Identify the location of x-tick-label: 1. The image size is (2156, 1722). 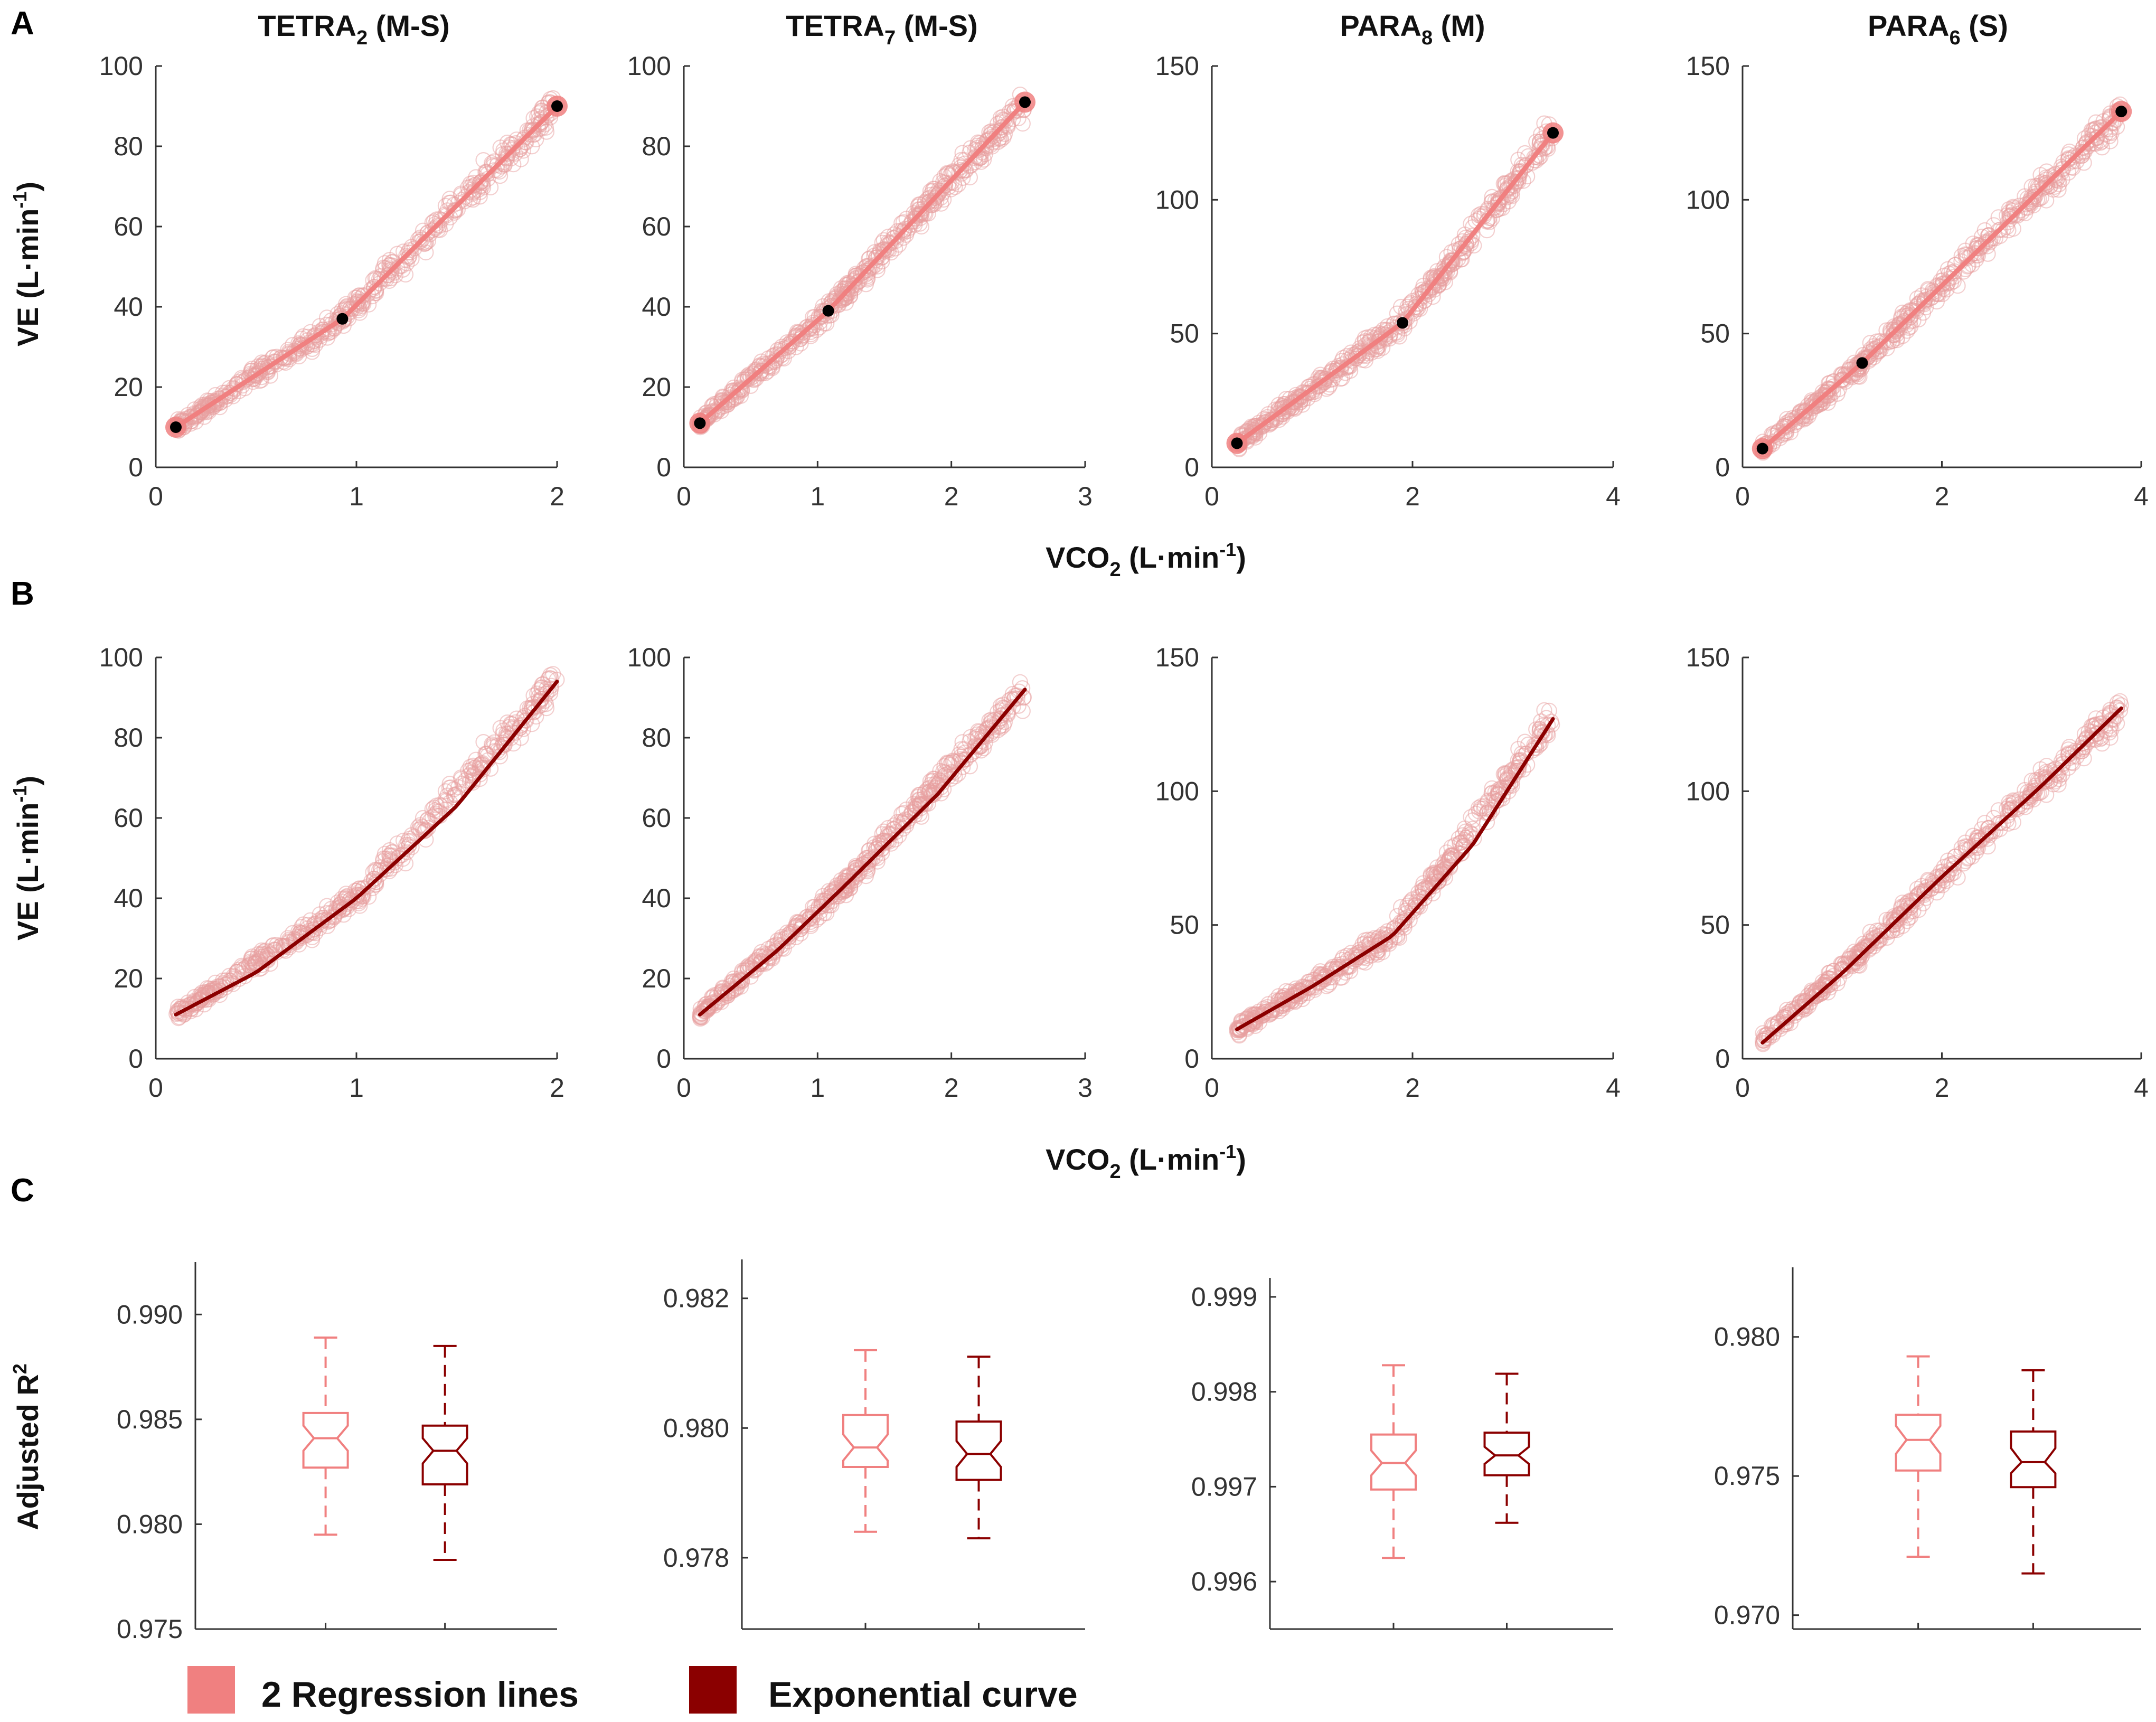
(356, 497).